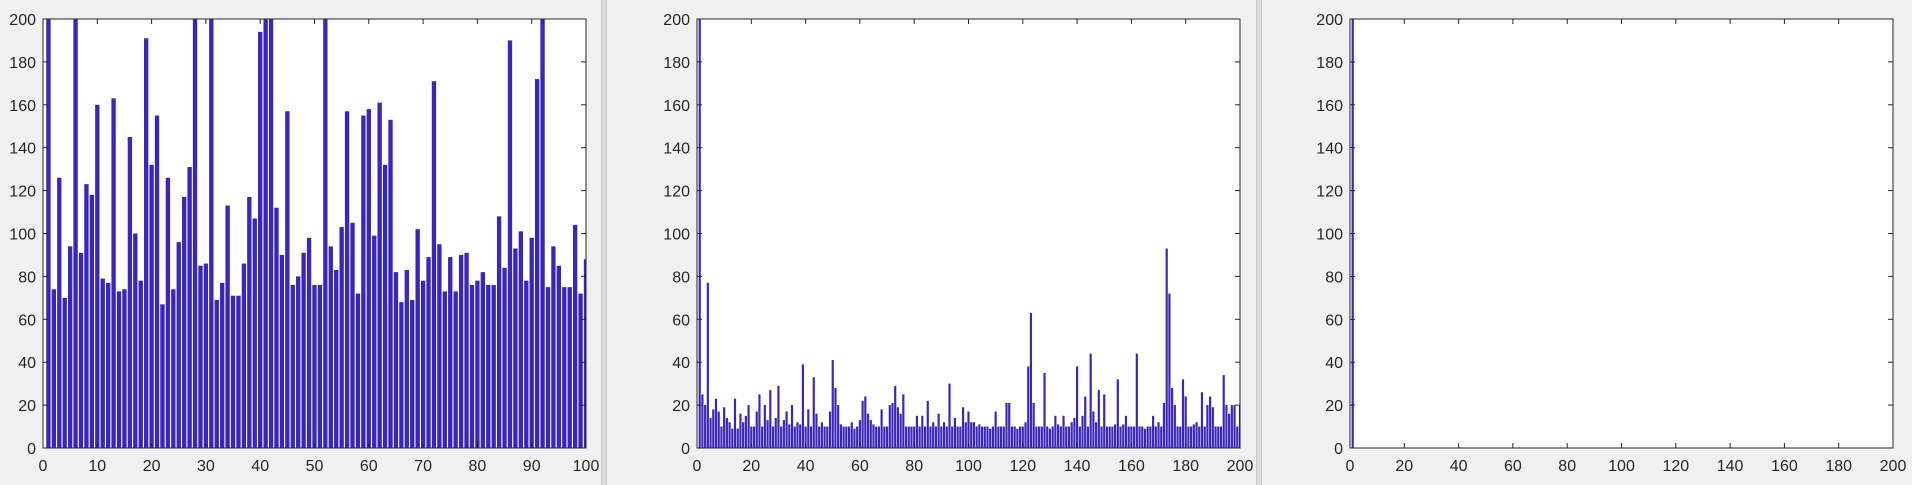 Image resolution: width=1912 pixels, height=485 pixels. Describe the element at coordinates (1838, 466) in the screenshot. I see `x-tick-label-3-180: 180` at that location.